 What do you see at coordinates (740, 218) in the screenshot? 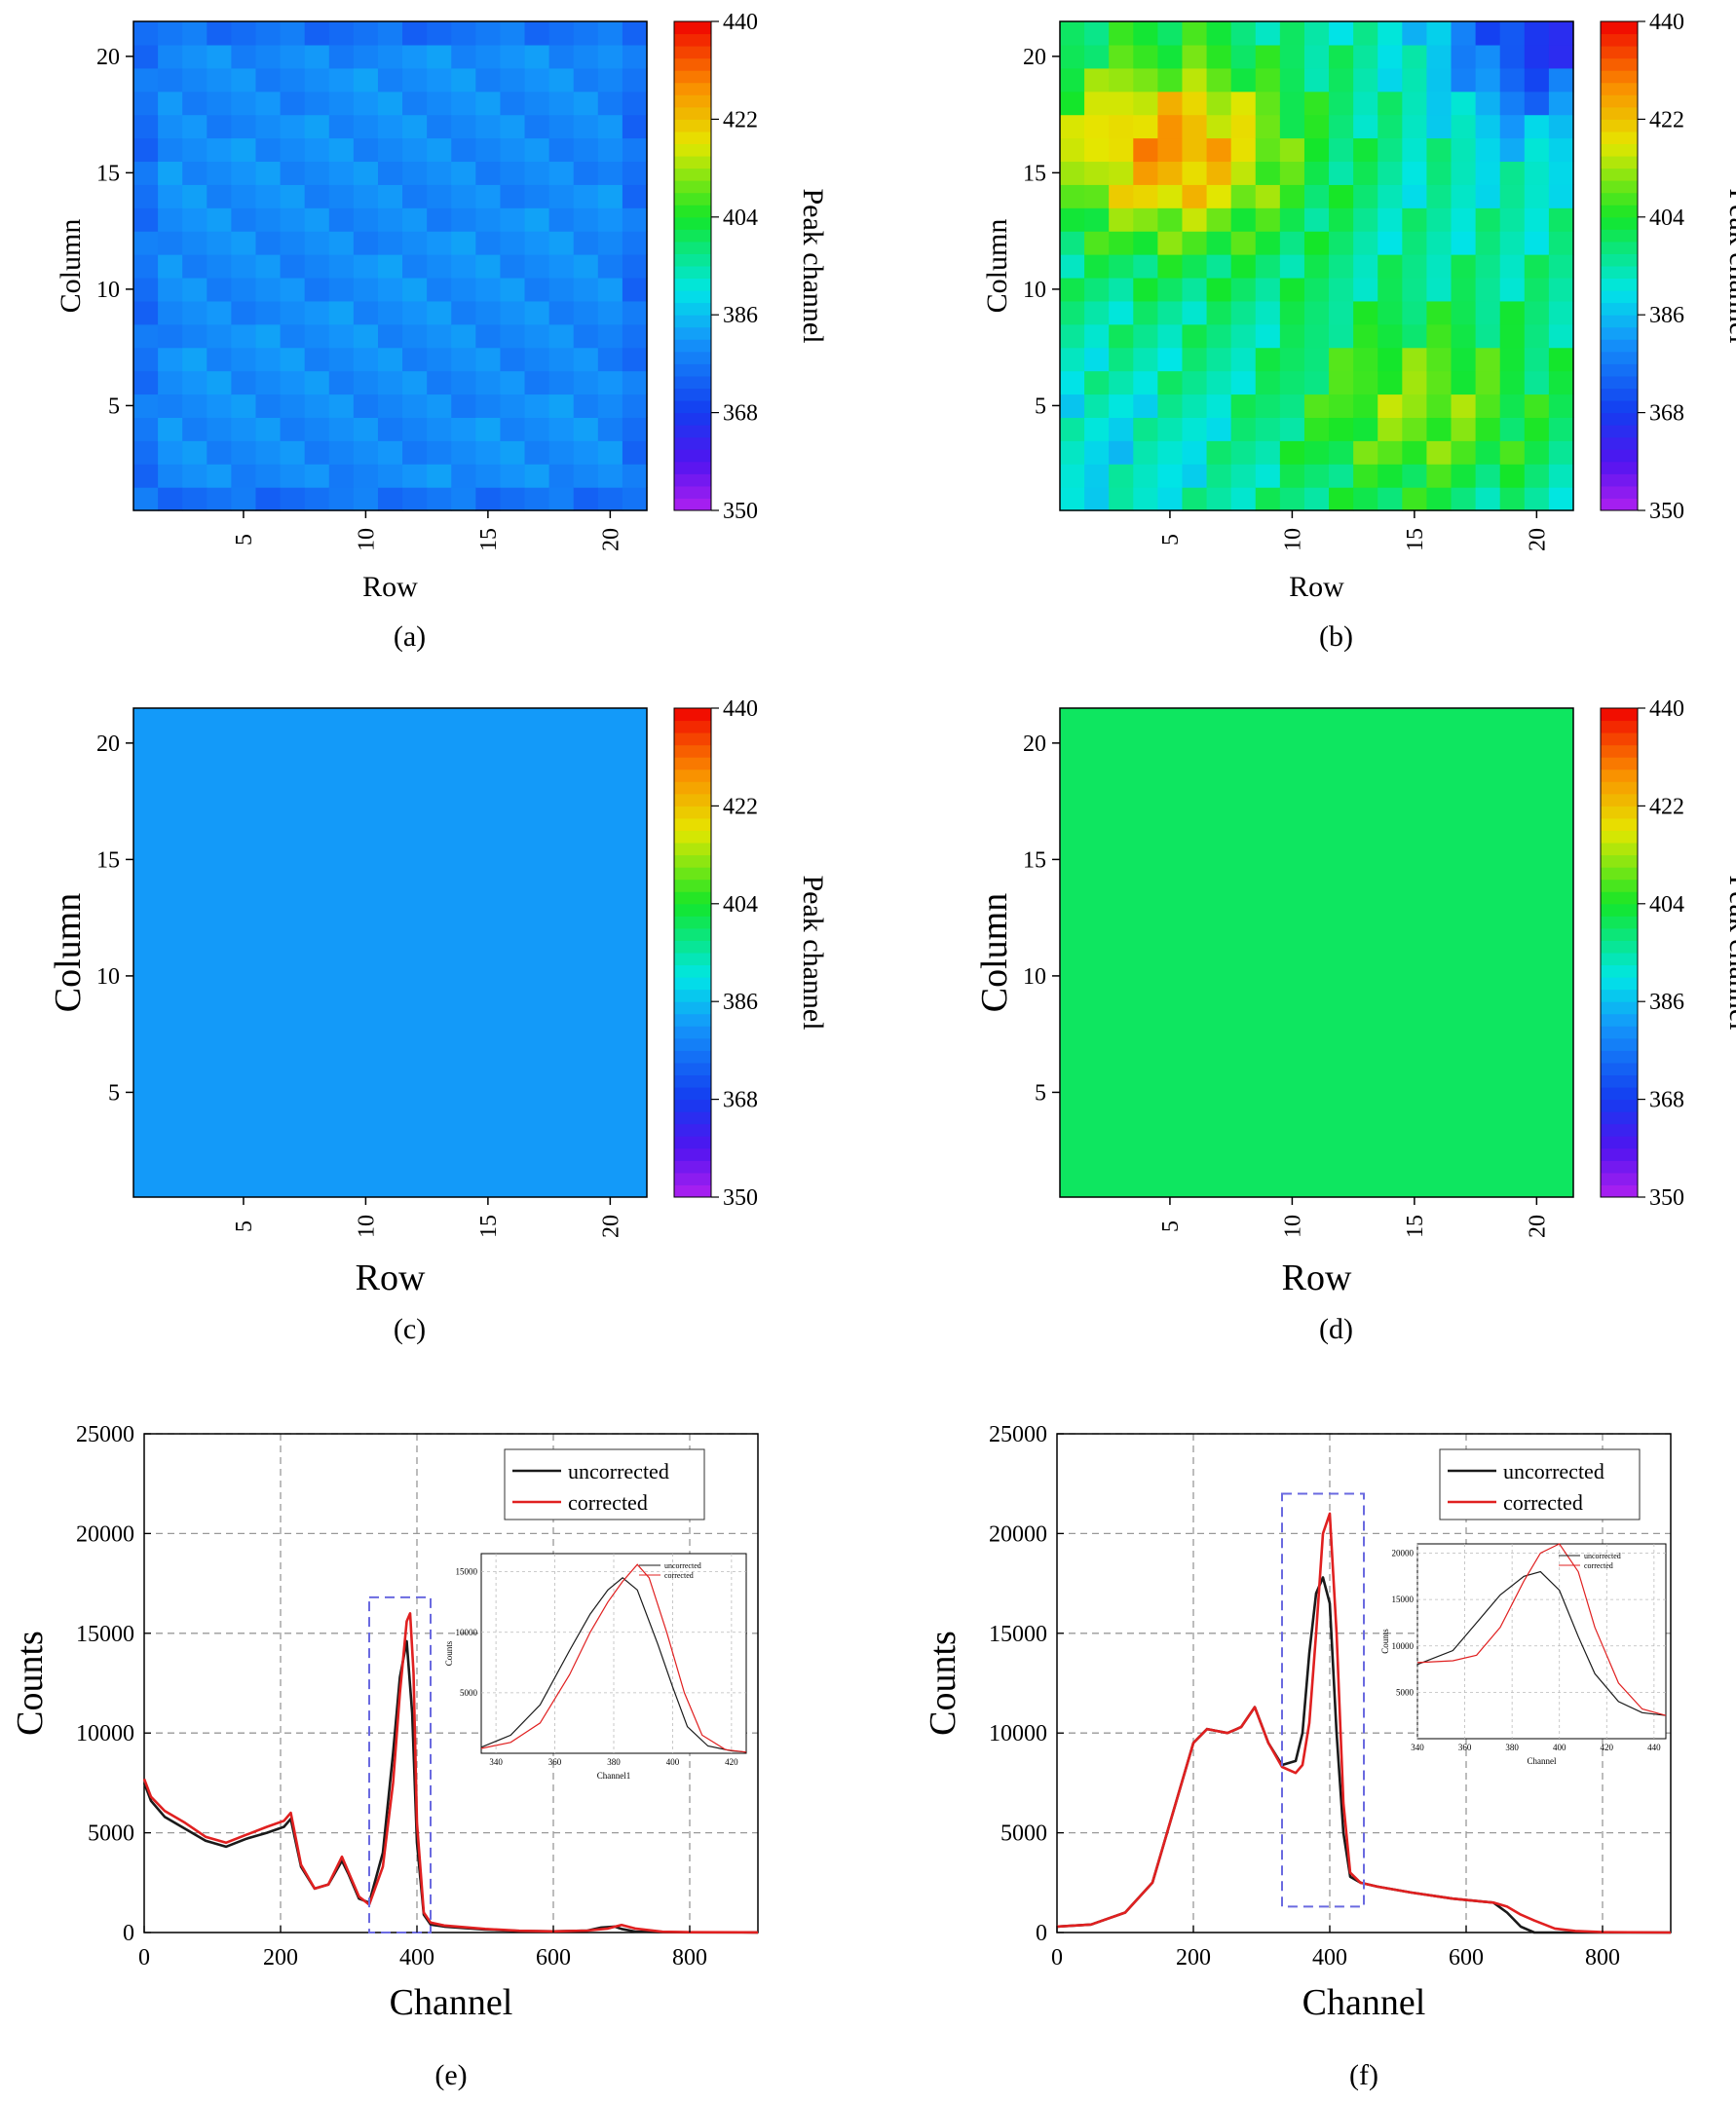
I see `colorbar-tick-label: 404` at bounding box center [740, 218].